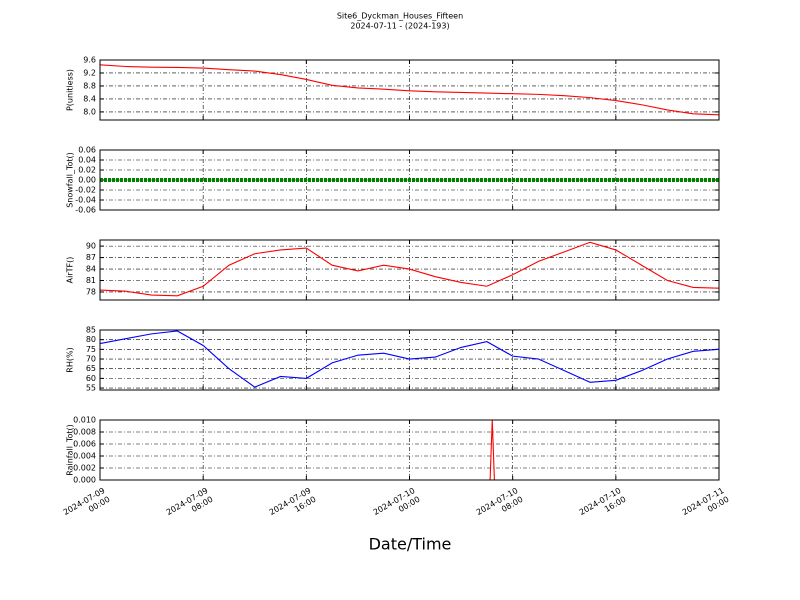 This screenshot has height=600, width=800. Describe the element at coordinates (91, 269) in the screenshot. I see `y-tick-label: 84` at that location.